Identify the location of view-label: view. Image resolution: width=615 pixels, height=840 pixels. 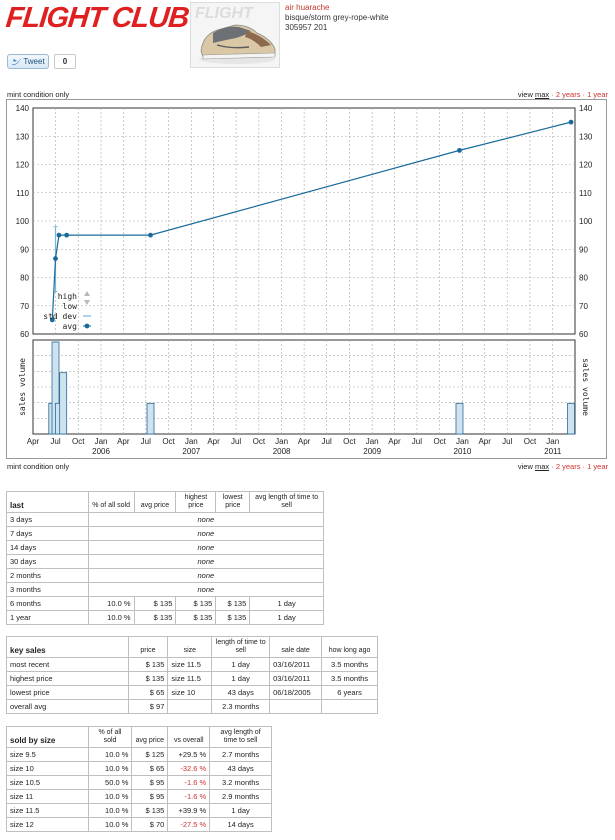
(525, 94).